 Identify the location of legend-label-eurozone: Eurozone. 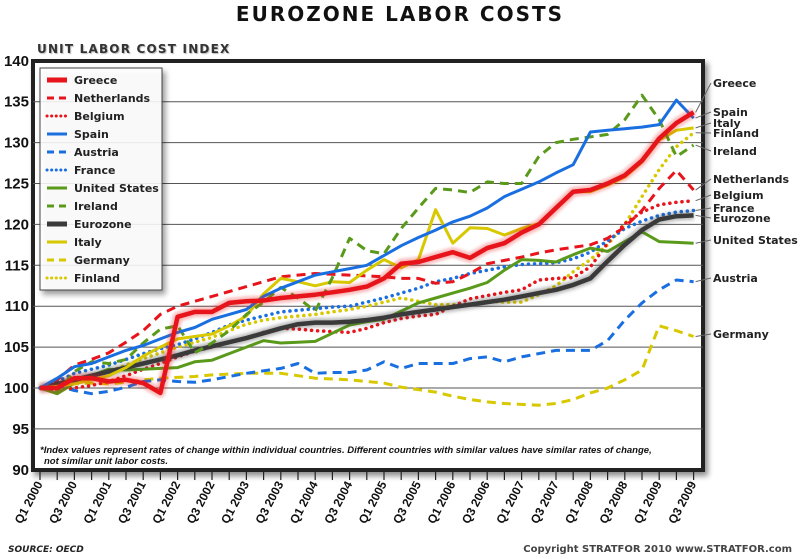
(103, 224).